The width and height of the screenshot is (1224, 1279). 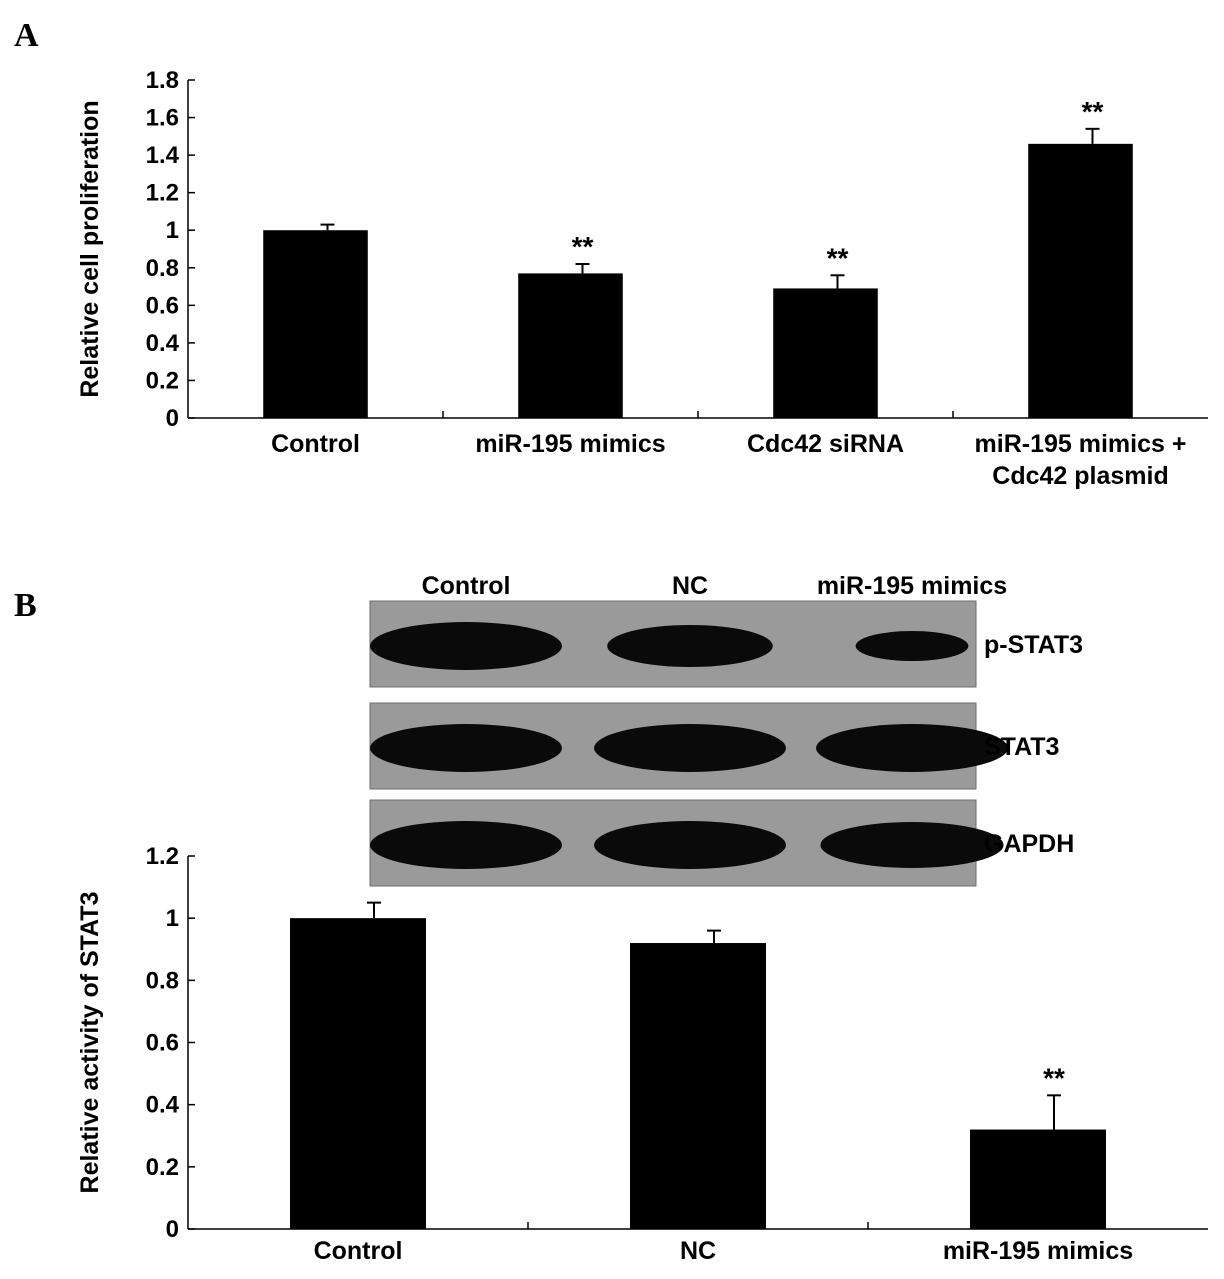 What do you see at coordinates (90, 248) in the screenshot?
I see `y-axis-title: Relative cell proliferation` at bounding box center [90, 248].